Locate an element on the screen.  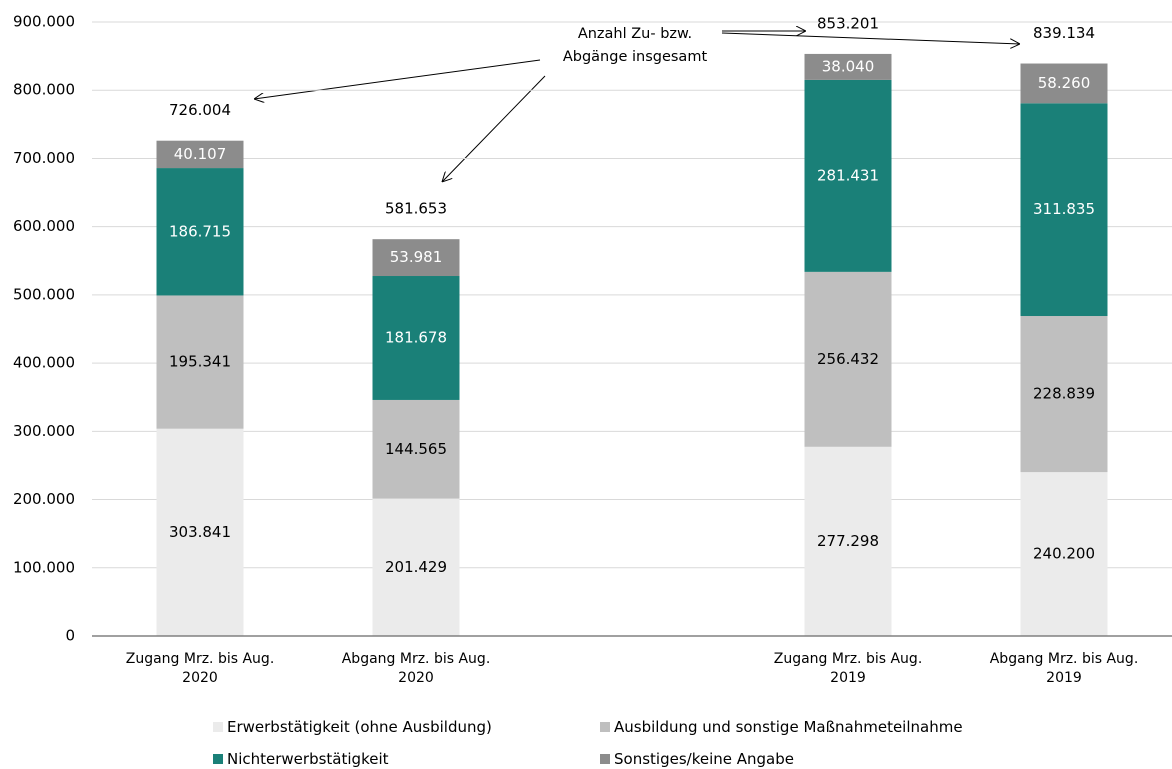
data-label: 38.040 is located at coordinates (848, 66).